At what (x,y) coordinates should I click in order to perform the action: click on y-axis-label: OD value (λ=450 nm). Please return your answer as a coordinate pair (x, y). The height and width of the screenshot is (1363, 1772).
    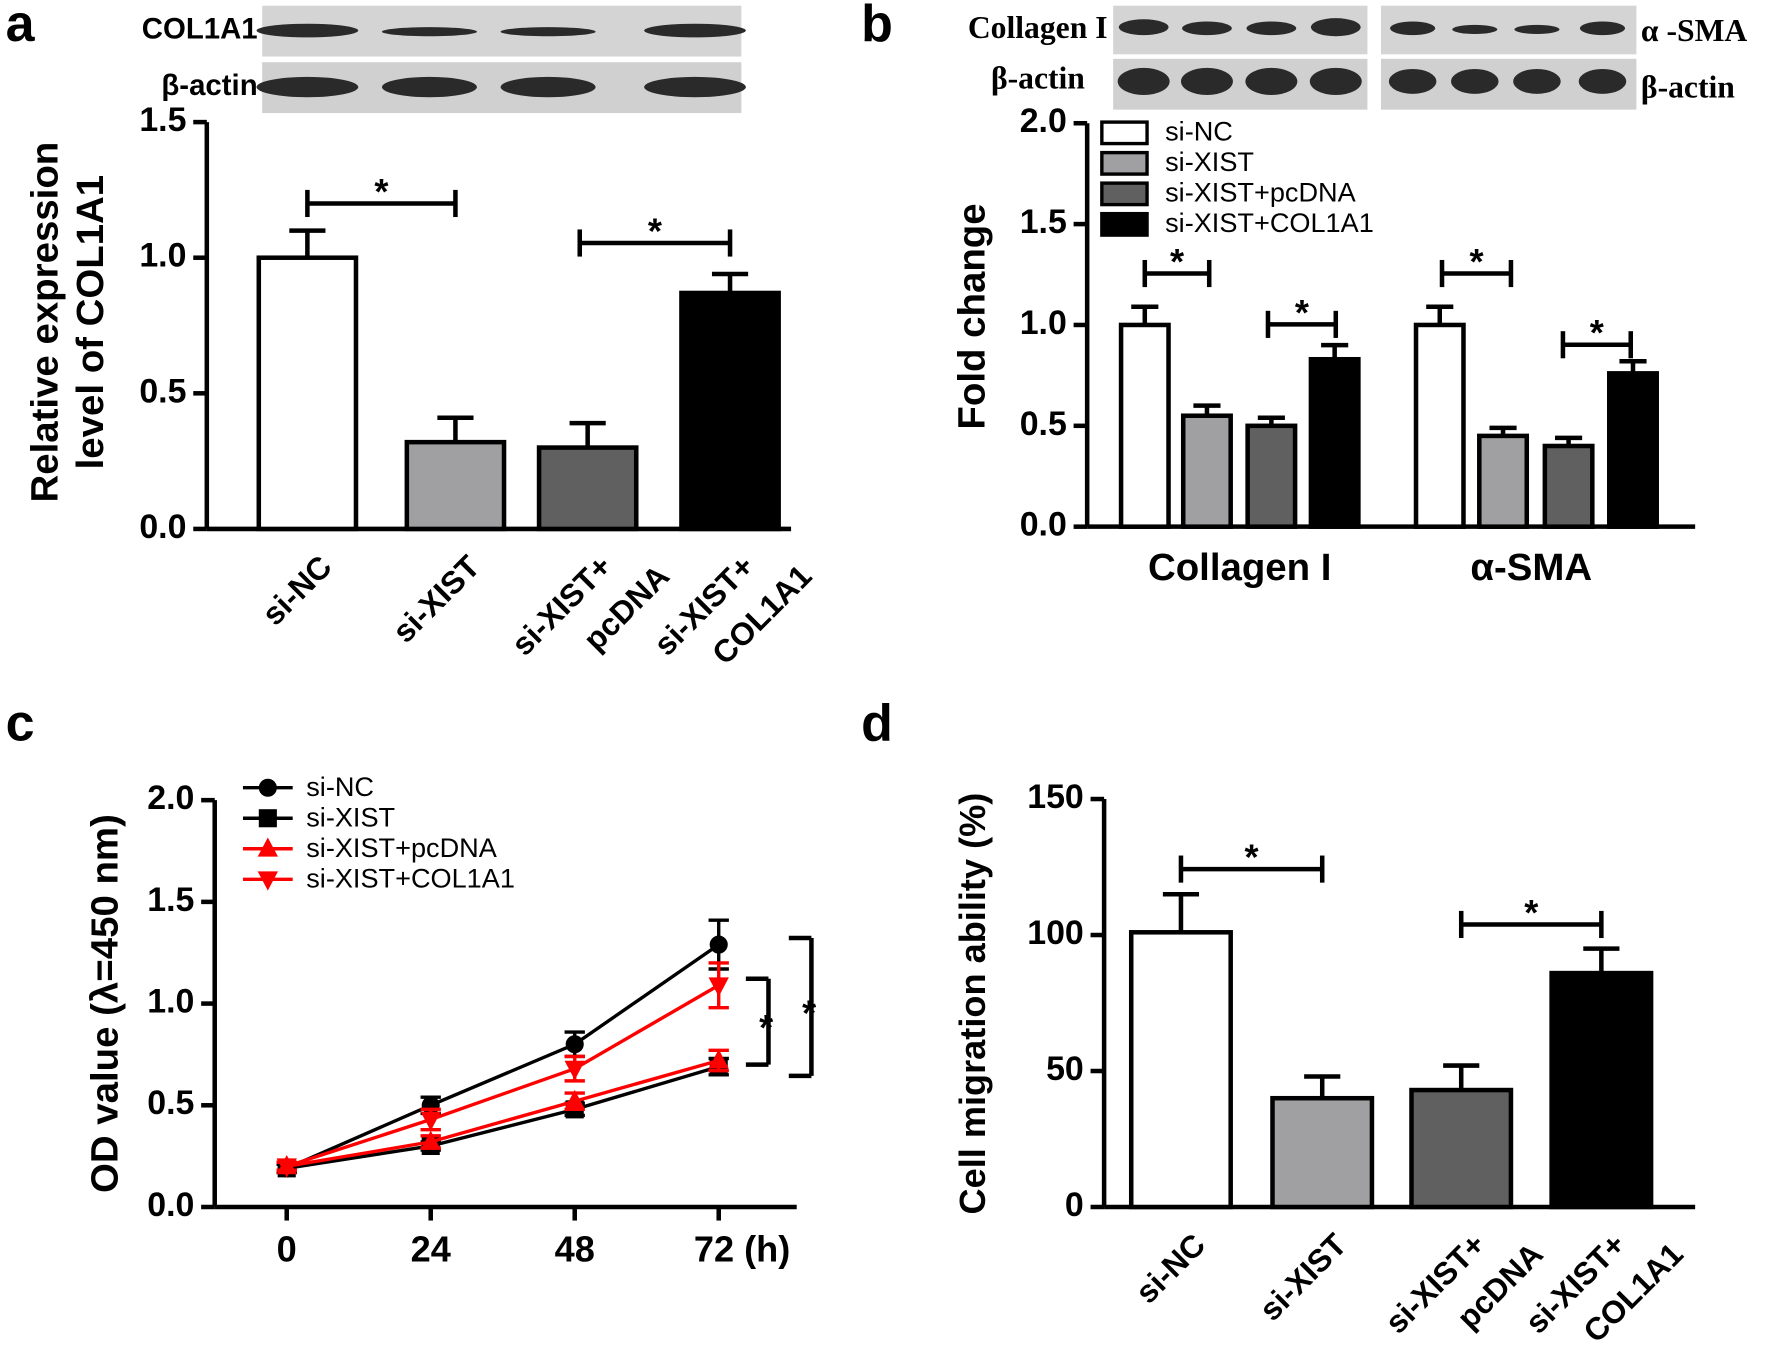
    Looking at the image, I should click on (105, 1003).